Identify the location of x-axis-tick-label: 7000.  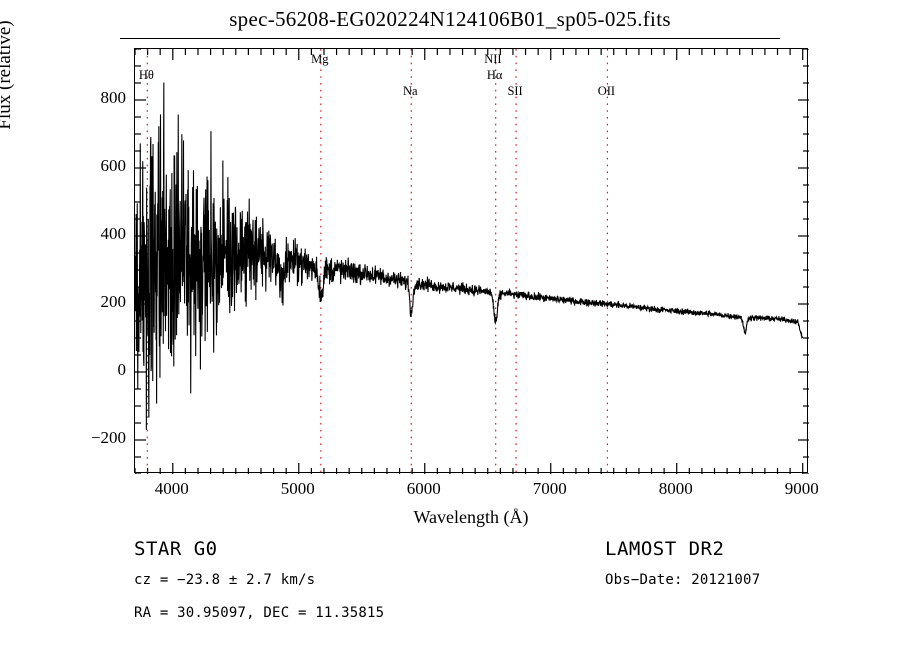
(549, 488).